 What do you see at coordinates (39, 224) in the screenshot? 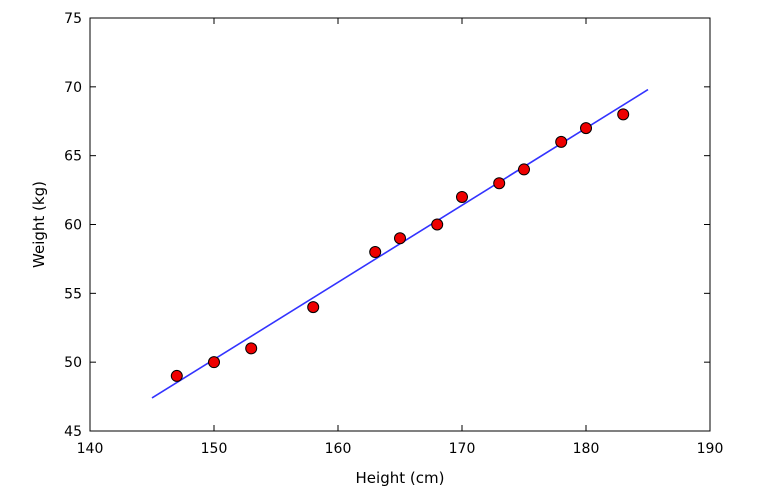
I see `y-axis-label: Weight (kg)` at bounding box center [39, 224].